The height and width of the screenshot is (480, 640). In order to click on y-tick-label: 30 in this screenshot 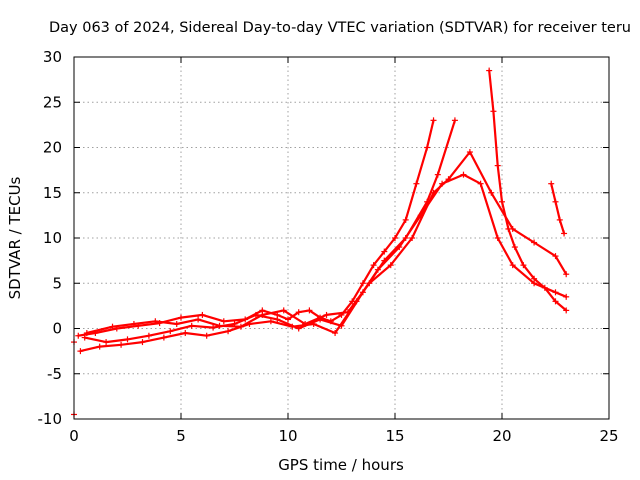, I will do `click(52, 57)`.